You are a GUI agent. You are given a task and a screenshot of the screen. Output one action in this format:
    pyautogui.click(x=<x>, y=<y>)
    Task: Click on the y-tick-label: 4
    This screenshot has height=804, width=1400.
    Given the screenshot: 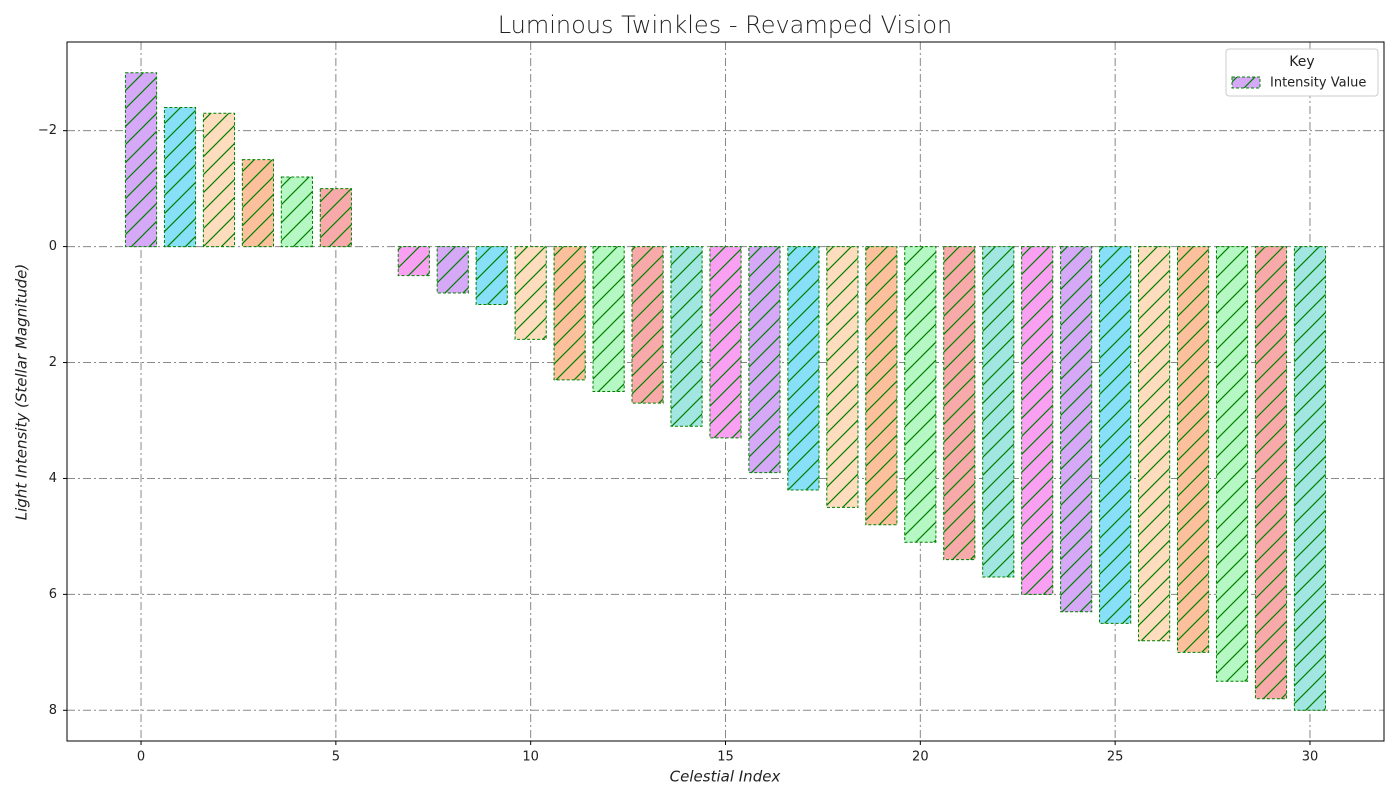 What is the action you would take?
    pyautogui.click(x=53, y=478)
    